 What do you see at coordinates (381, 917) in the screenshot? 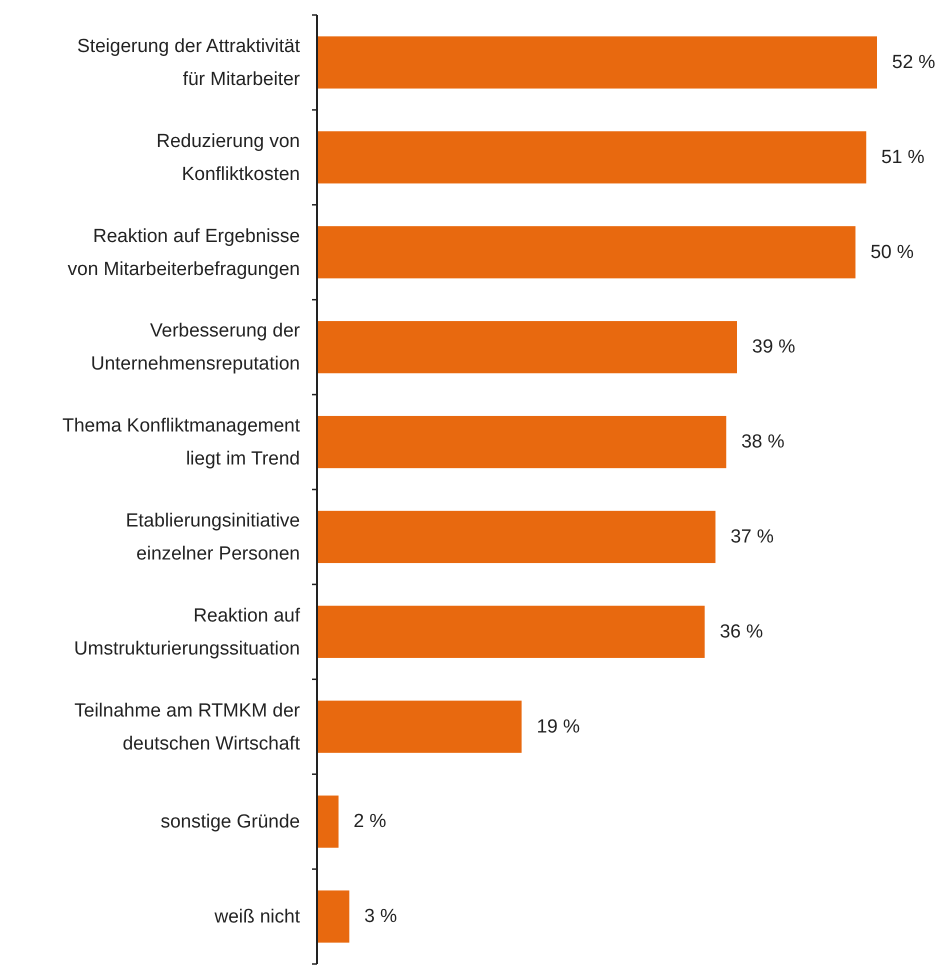
I see `data-label: 3 %` at bounding box center [381, 917].